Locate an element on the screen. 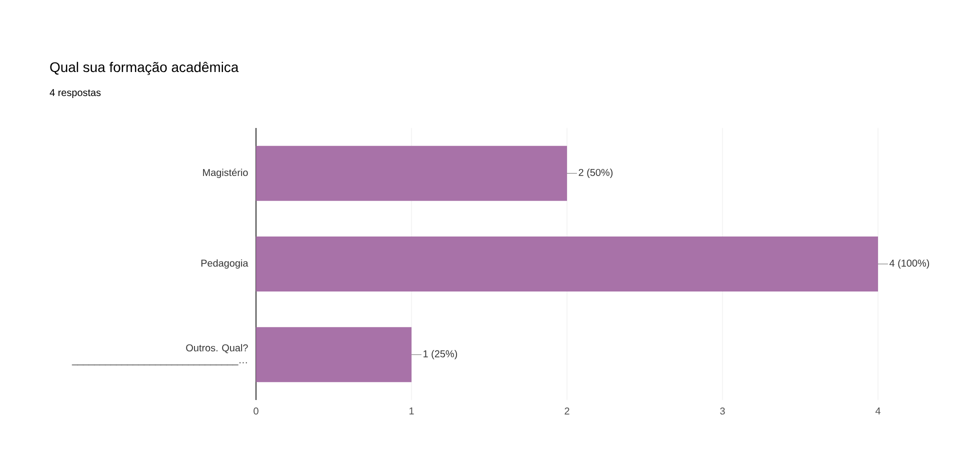  x-tick-label: 3 is located at coordinates (722, 411).